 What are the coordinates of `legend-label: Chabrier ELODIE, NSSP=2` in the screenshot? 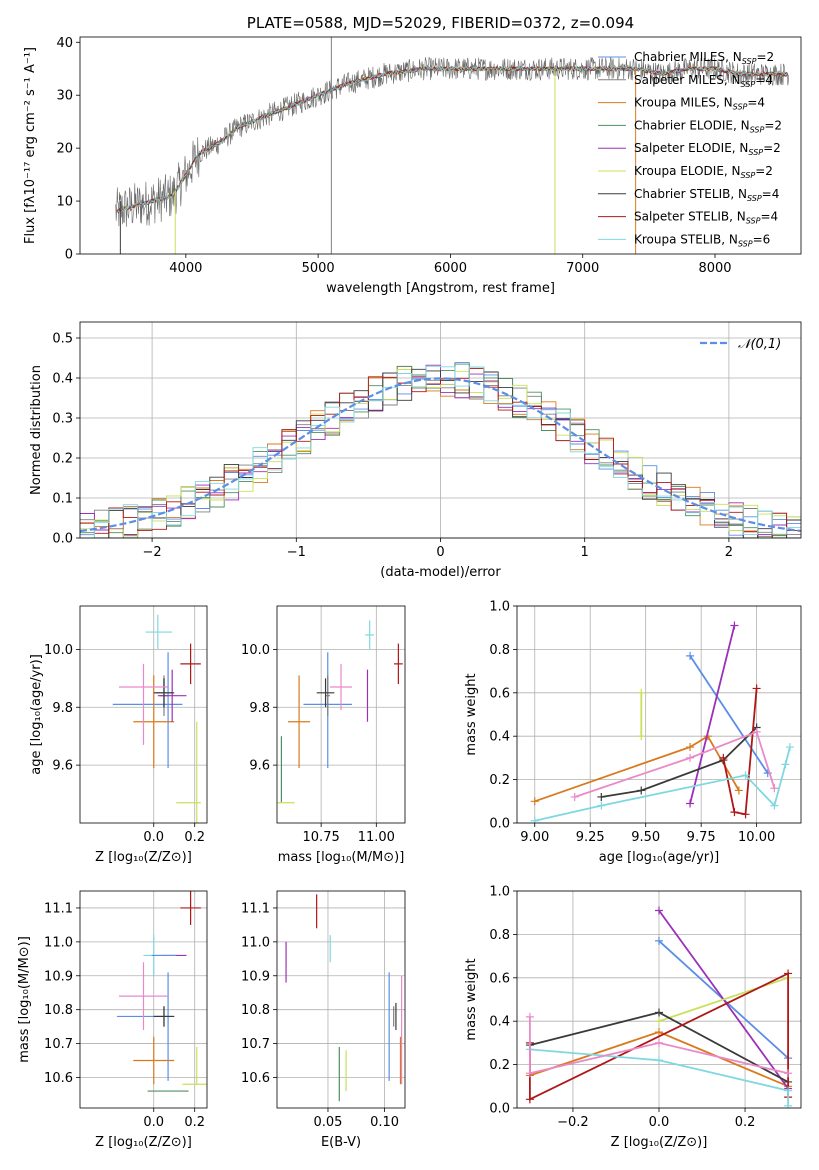 It's located at (708, 126).